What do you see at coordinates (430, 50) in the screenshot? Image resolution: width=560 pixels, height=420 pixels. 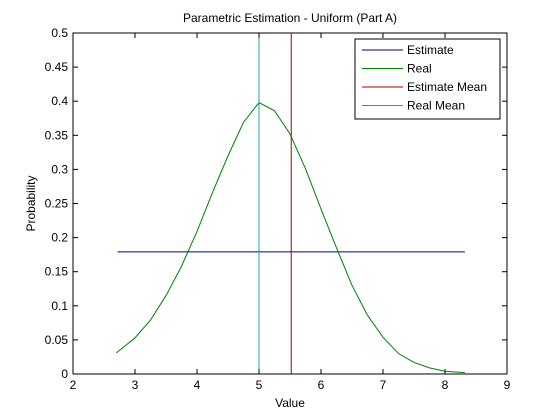 I see `legend-label-estimate: Estimate` at bounding box center [430, 50].